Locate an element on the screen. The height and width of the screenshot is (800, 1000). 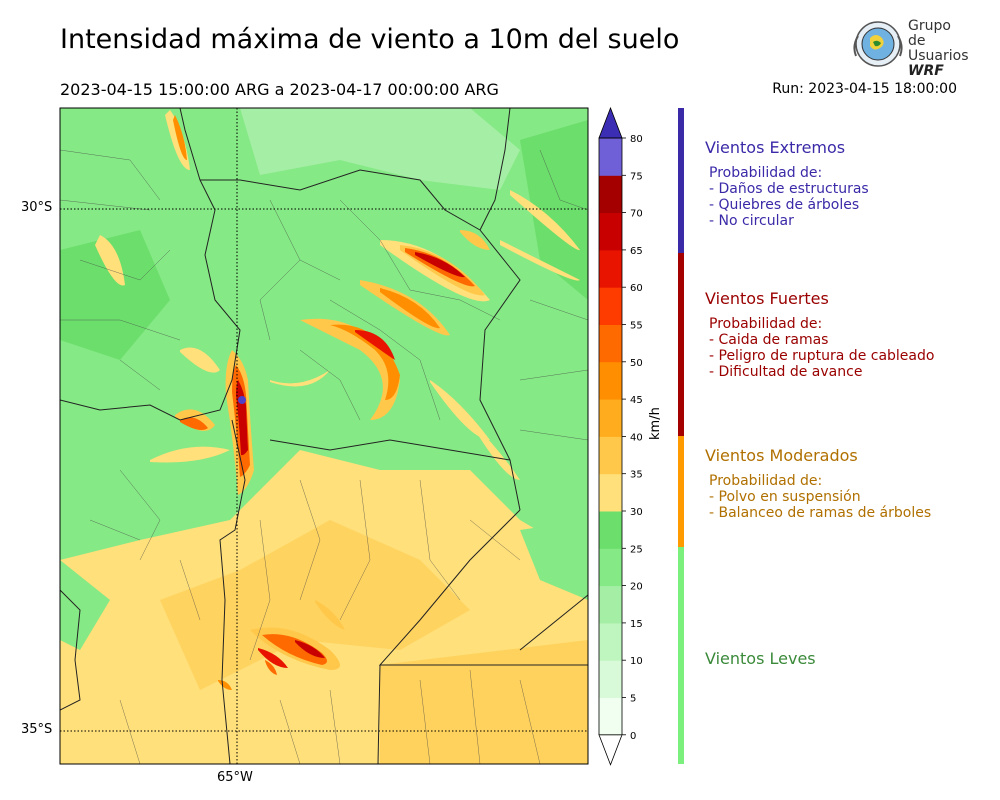
logo-line-3: WRF is located at coordinates (926, 71).